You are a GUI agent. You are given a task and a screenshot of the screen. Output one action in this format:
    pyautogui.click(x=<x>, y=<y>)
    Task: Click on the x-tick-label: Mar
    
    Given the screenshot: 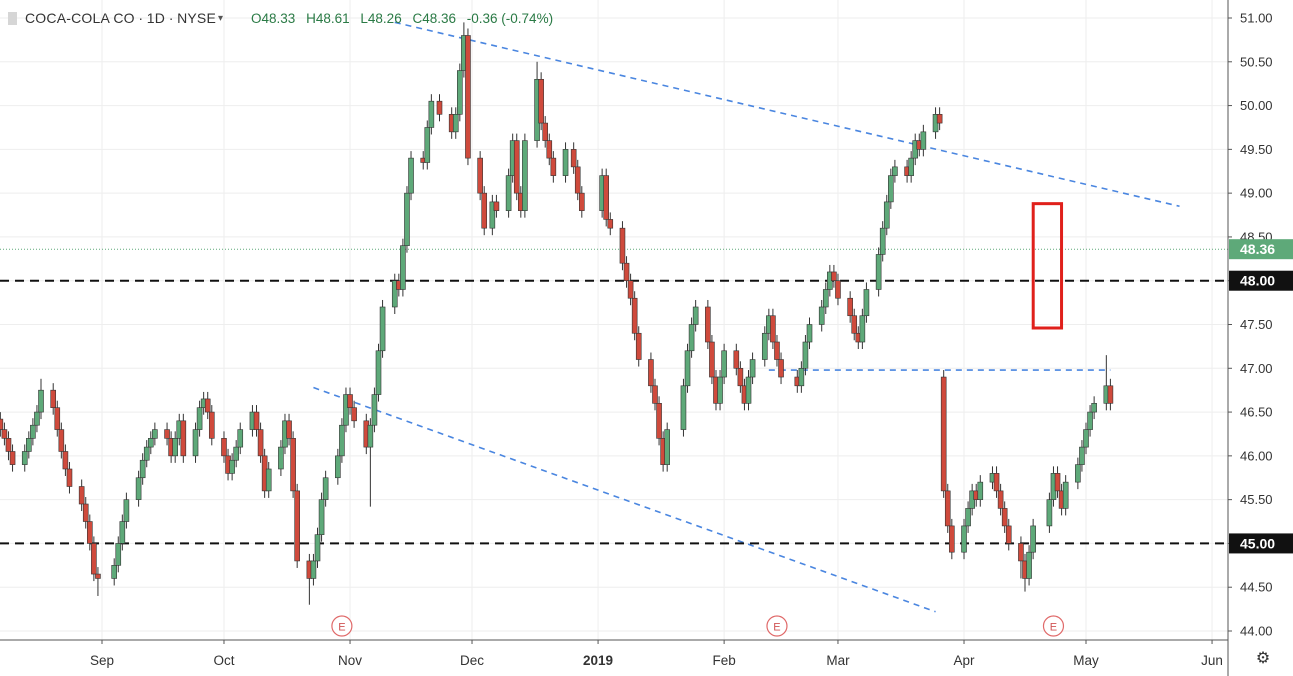 What is the action you would take?
    pyautogui.click(x=838, y=660)
    